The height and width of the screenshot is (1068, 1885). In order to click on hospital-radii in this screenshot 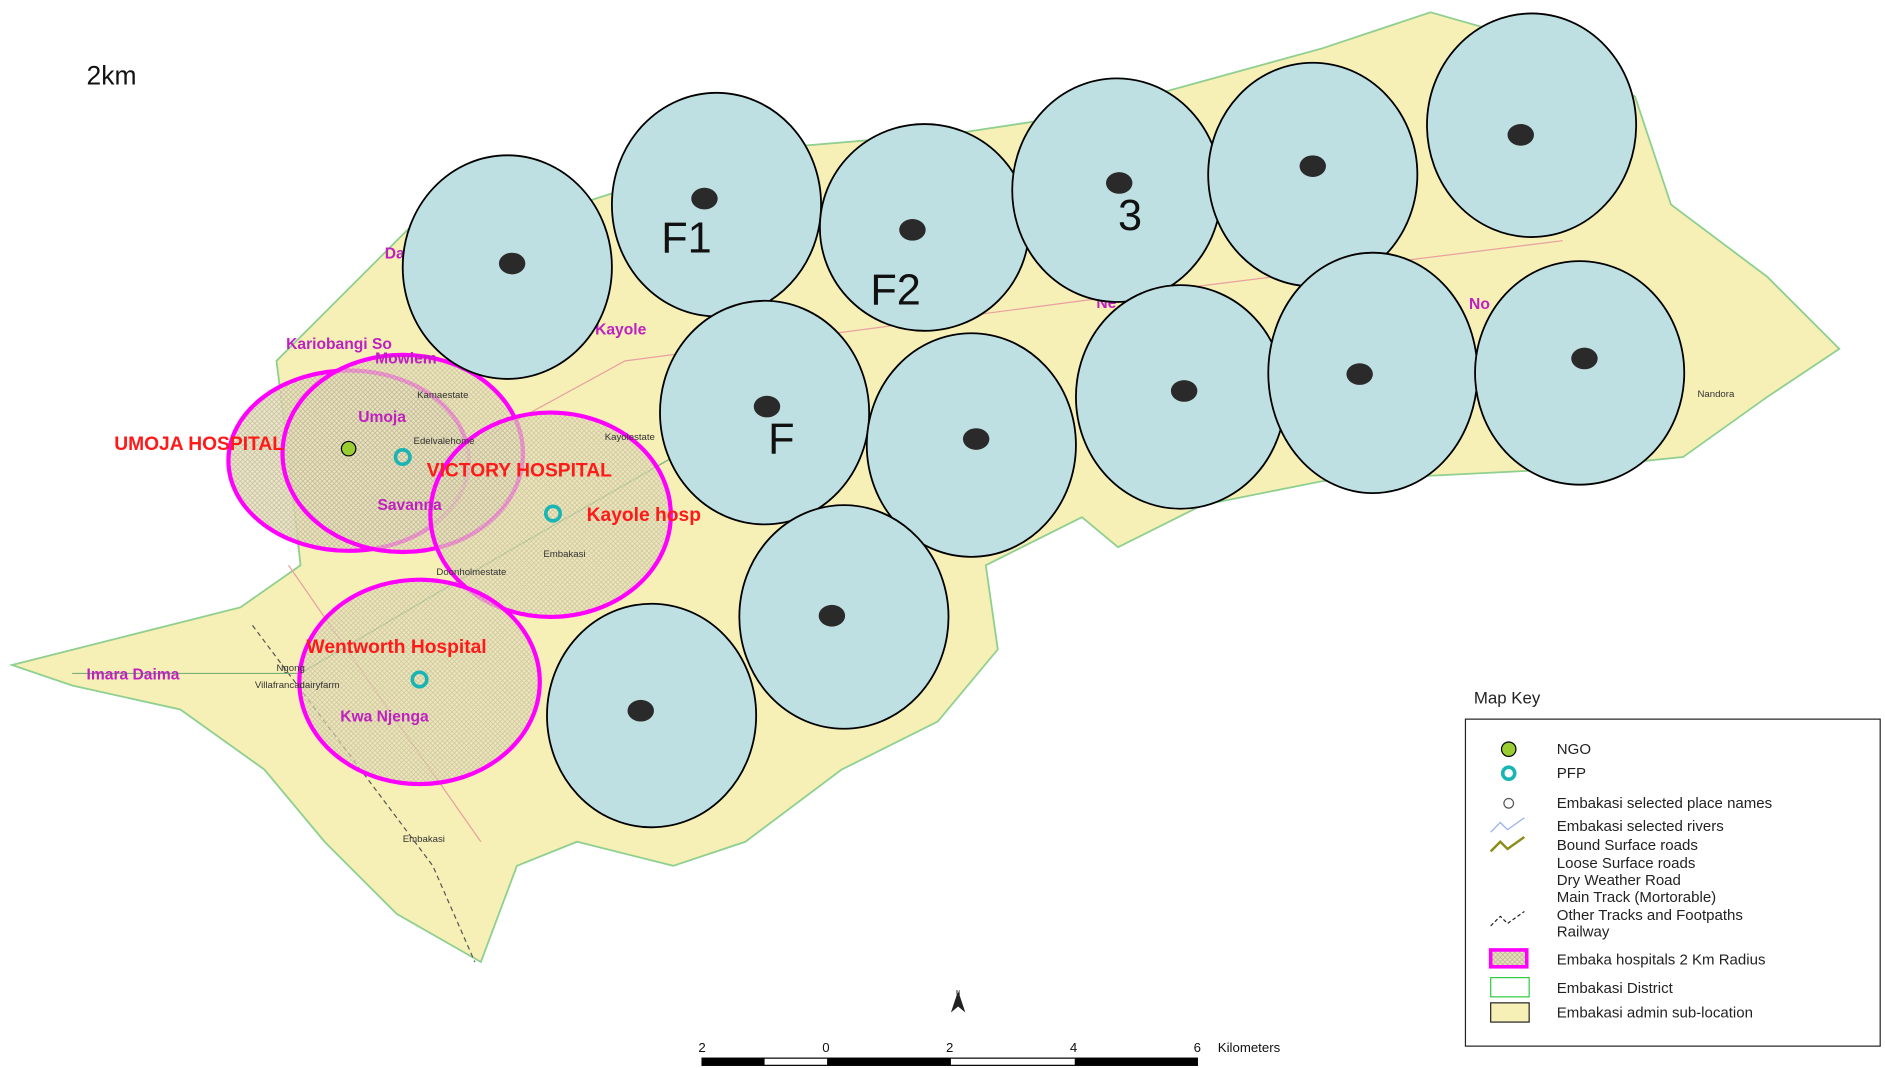, I will do `click(449, 569)`.